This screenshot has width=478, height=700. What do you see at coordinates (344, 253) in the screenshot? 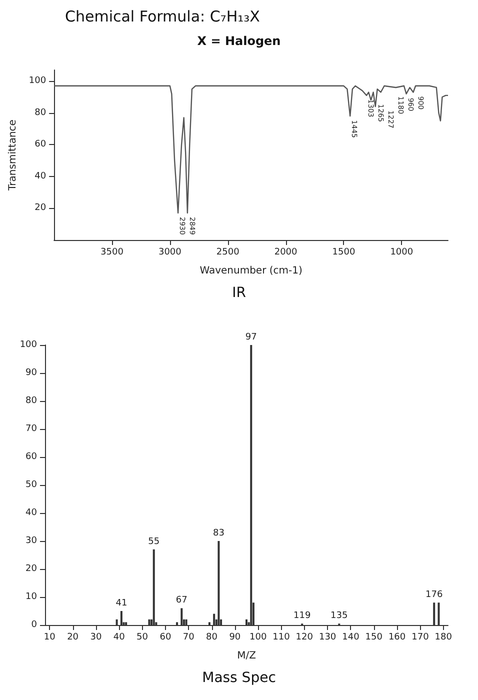
I see `x-tick-label: 1500` at bounding box center [344, 253].